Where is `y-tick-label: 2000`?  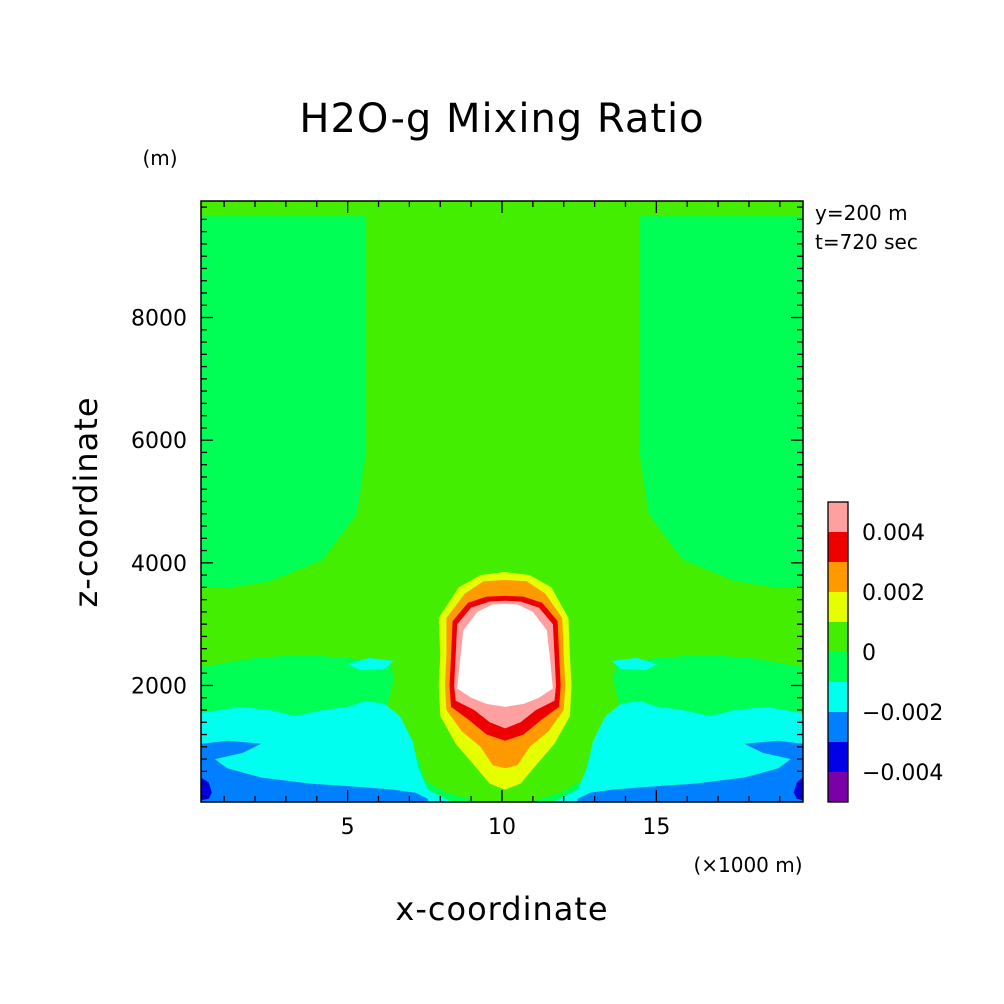 y-tick-label: 2000 is located at coordinates (159, 686).